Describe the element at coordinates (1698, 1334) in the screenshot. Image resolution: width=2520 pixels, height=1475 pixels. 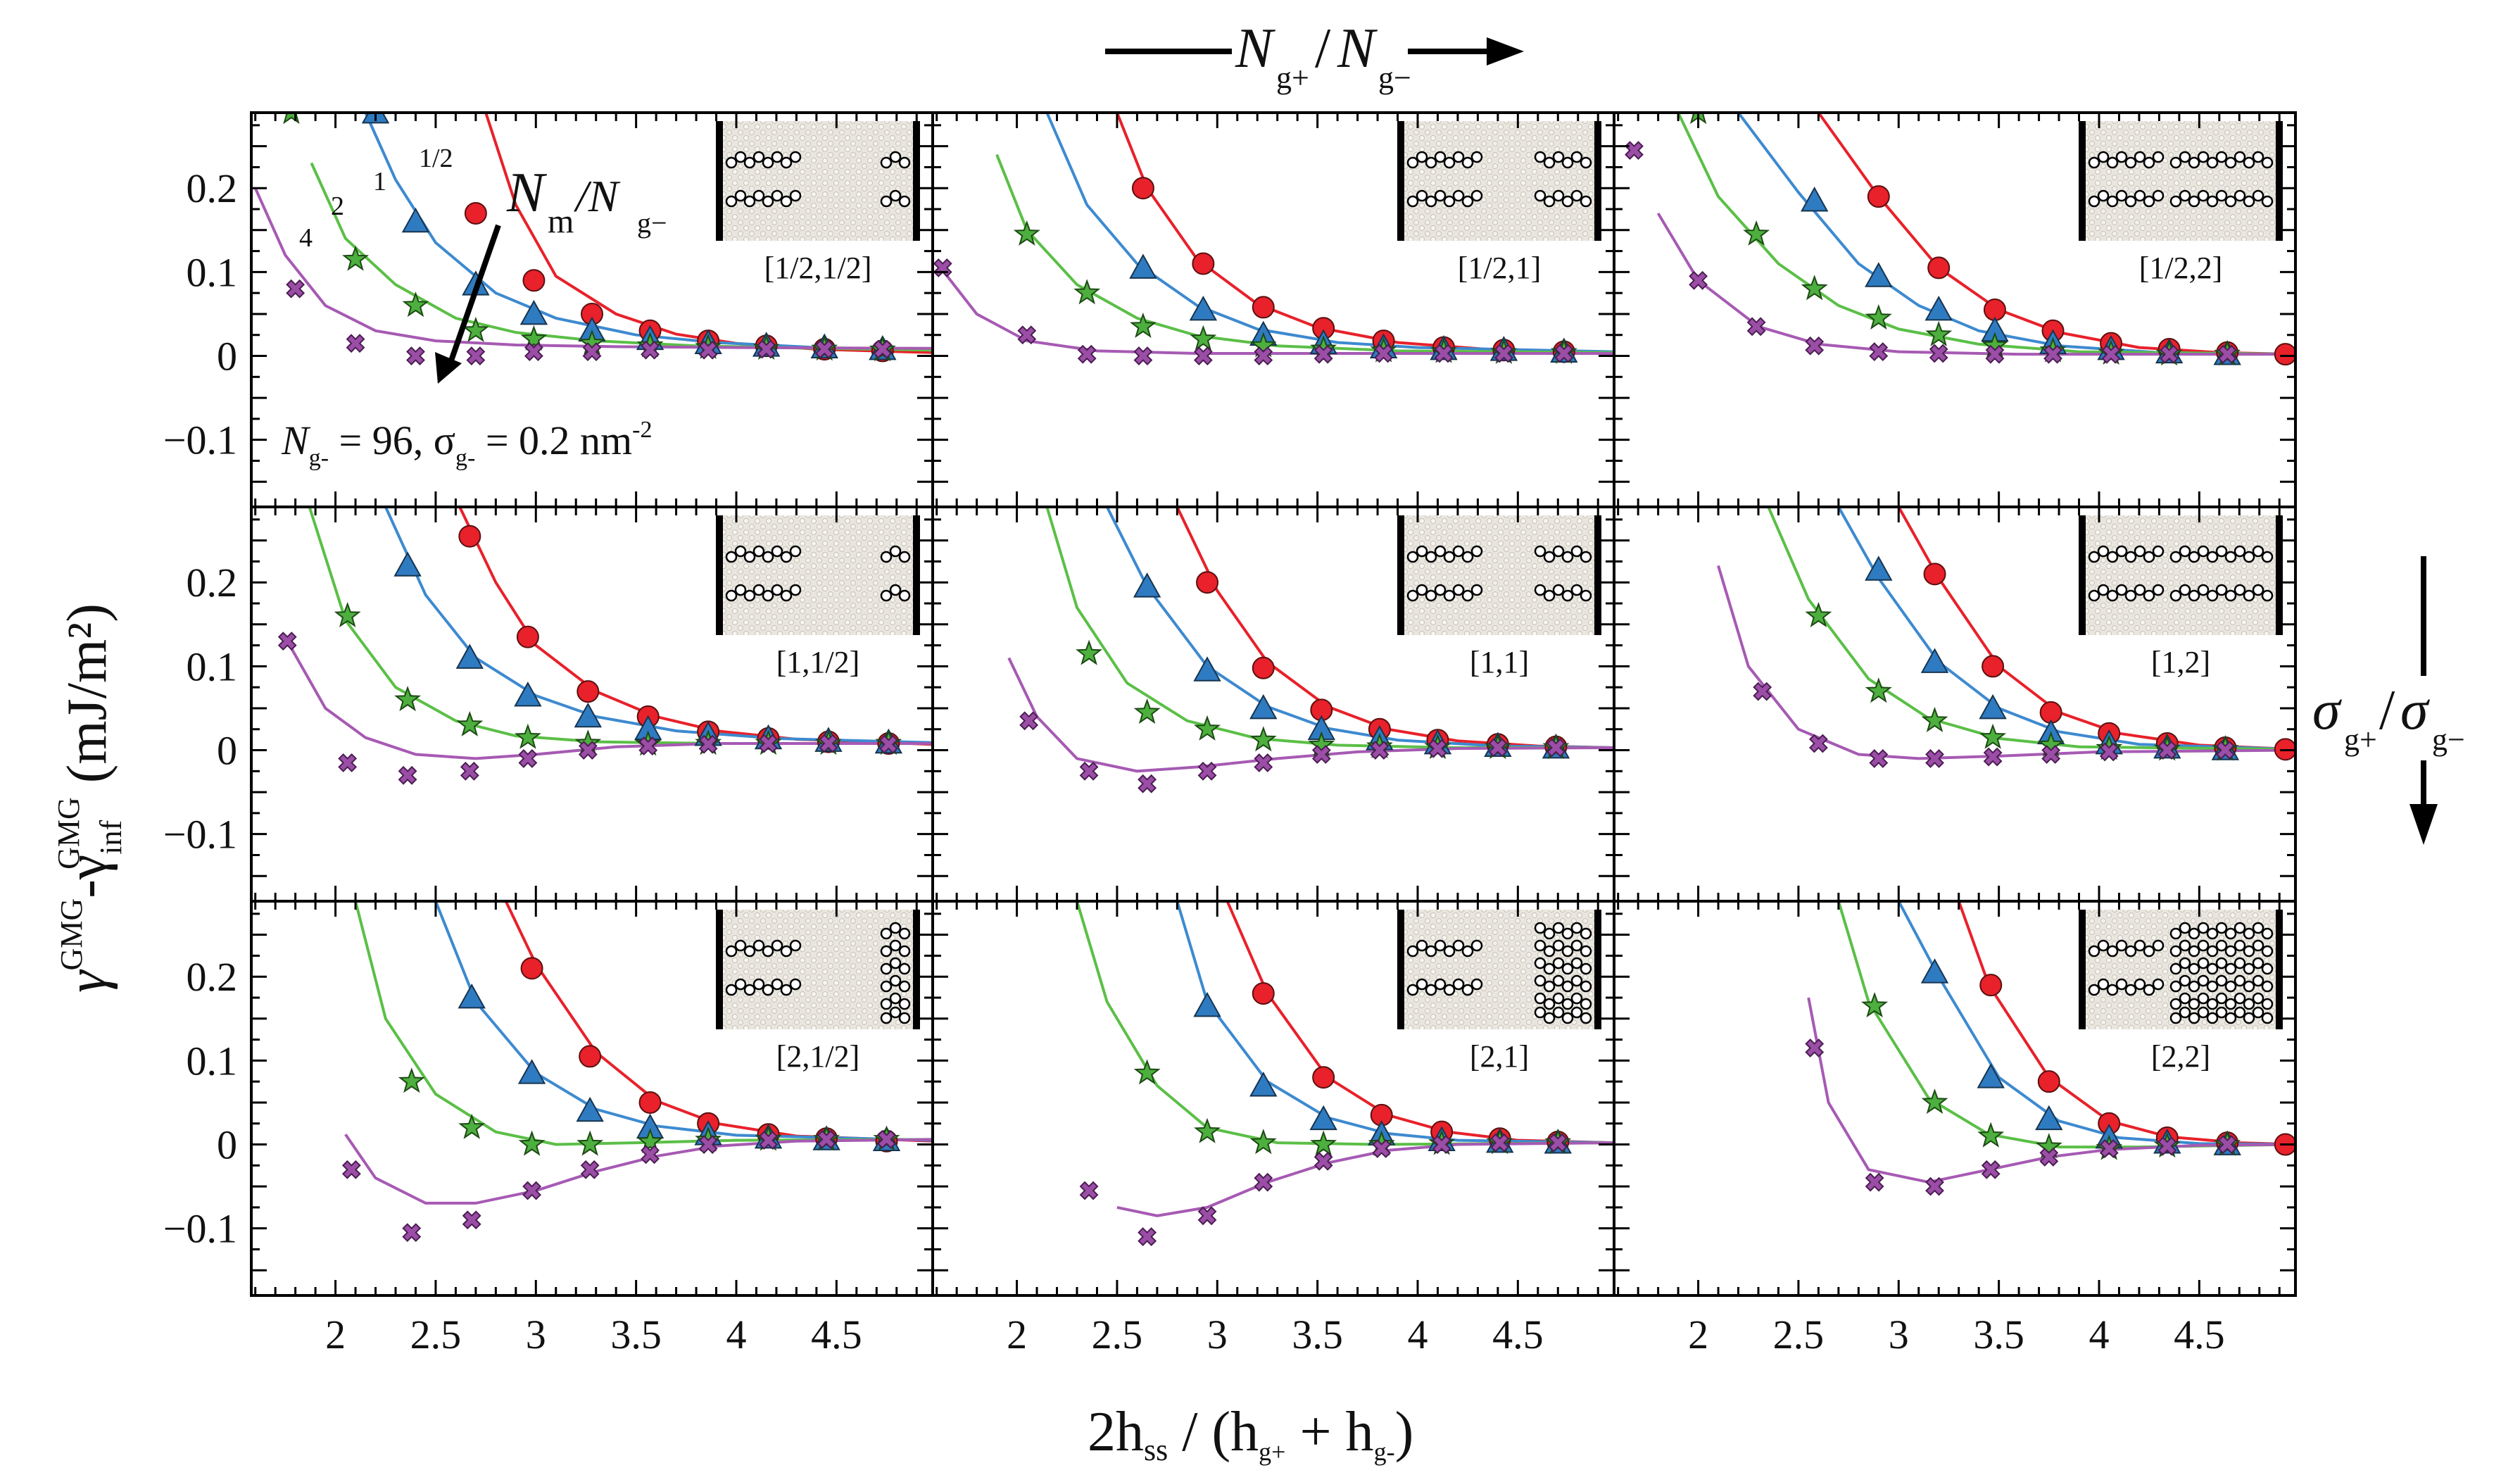
I see `x-tick-label: 2` at that location.